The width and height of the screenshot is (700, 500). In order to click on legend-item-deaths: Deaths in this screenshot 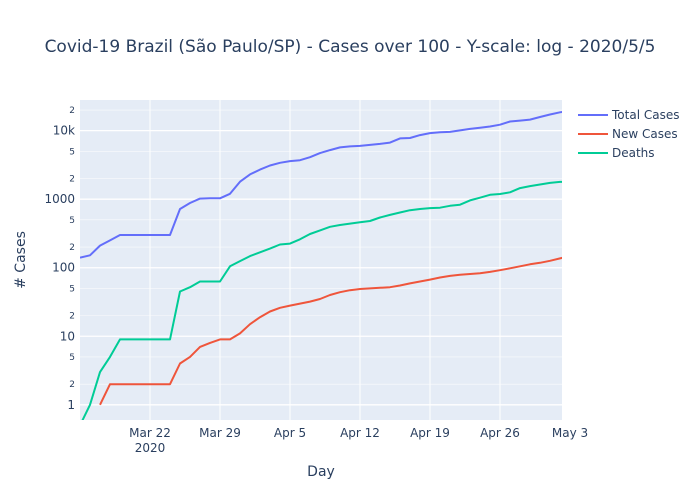, I will do `click(616, 153)`.